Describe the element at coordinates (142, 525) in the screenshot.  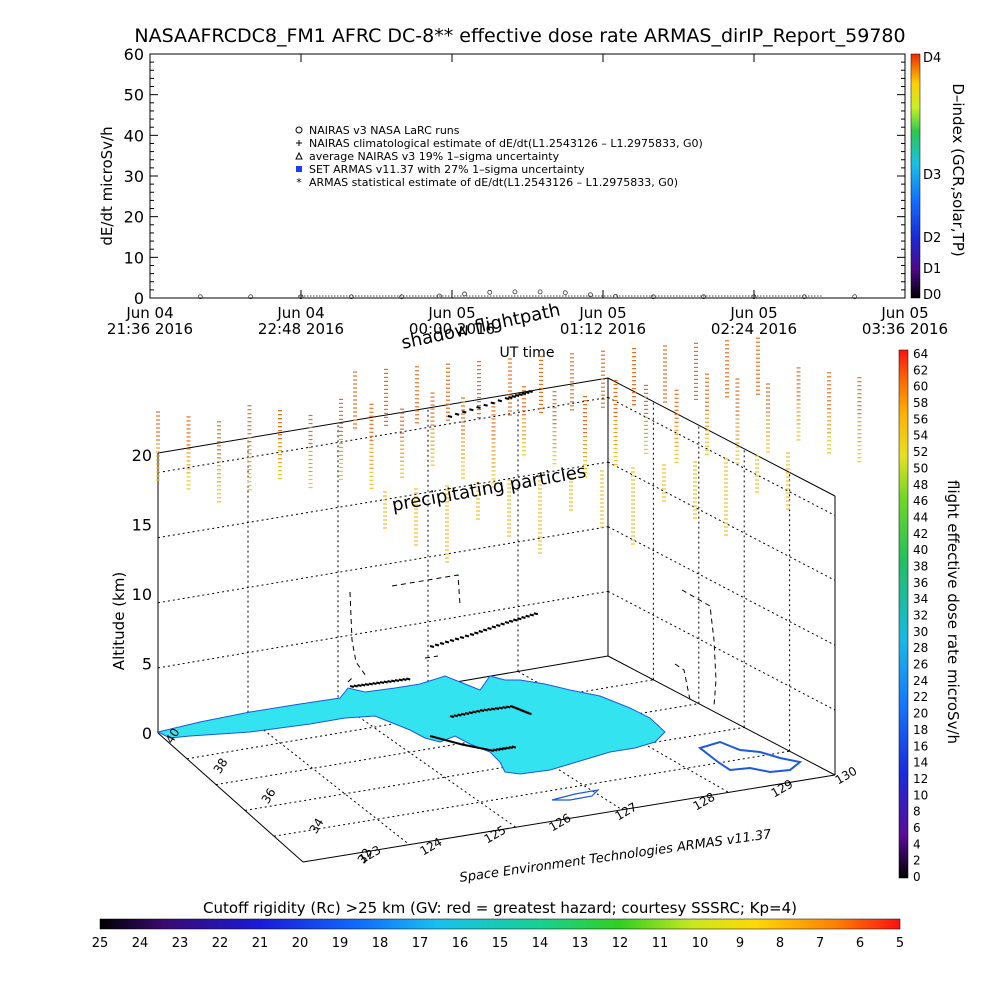
I see `altitude-tick-label: 15` at that location.